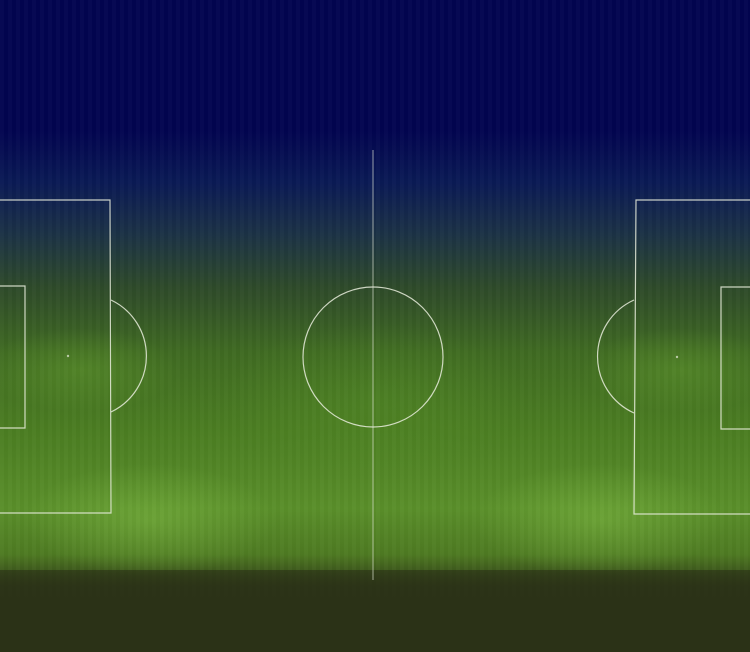 The width and height of the screenshot is (750, 652). Describe the element at coordinates (128, 356) in the screenshot. I see `left-penalty-arc` at that location.